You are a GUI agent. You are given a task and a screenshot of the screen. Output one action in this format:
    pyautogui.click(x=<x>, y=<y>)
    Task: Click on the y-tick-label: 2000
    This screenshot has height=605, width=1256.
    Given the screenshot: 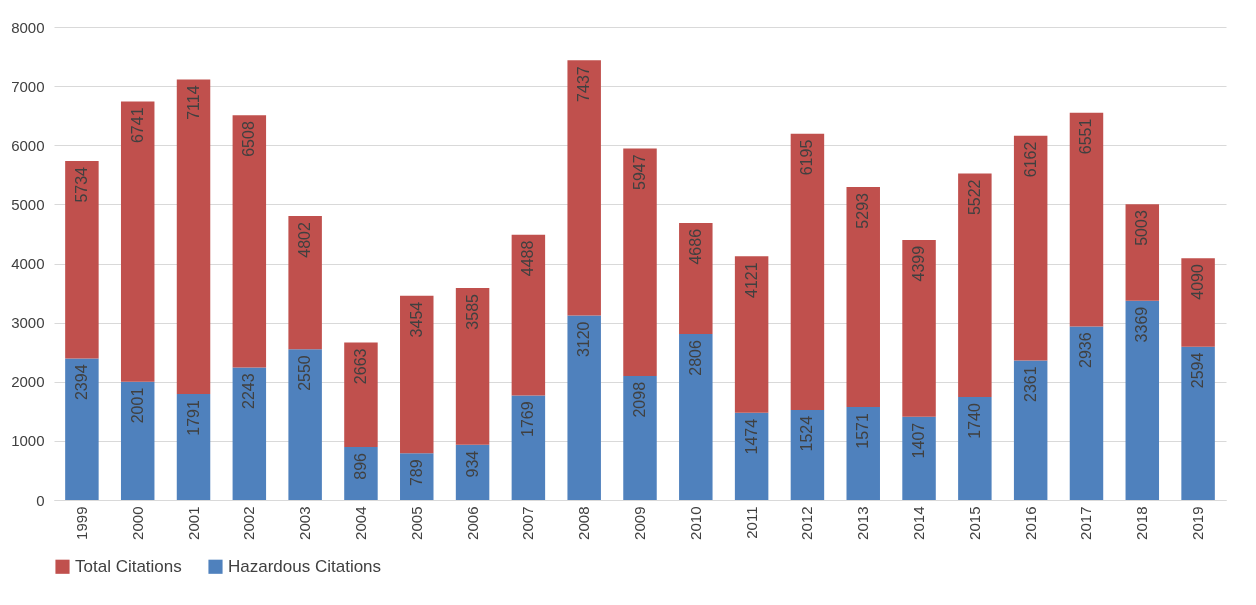 What is the action you would take?
    pyautogui.click(x=28, y=382)
    